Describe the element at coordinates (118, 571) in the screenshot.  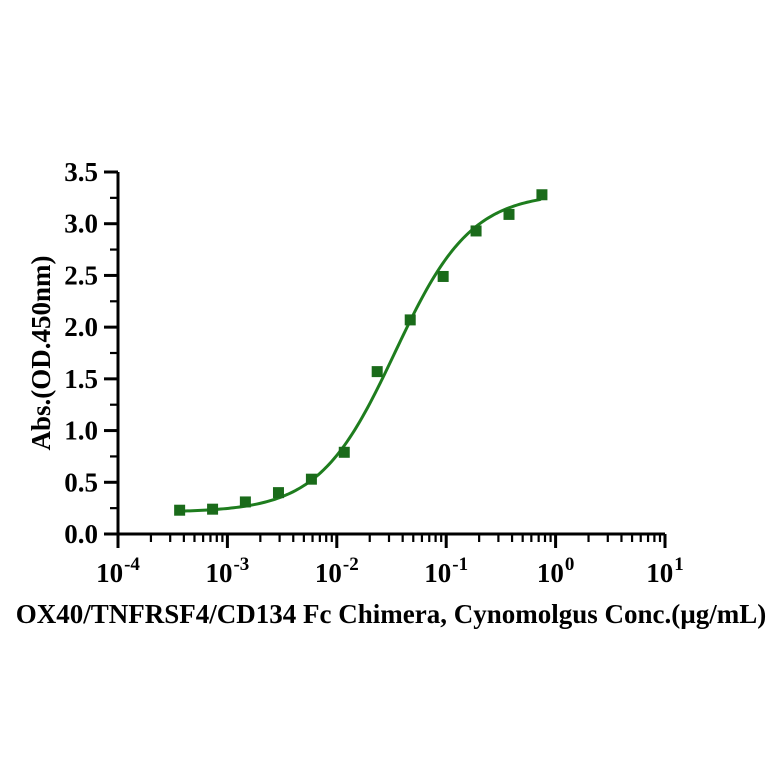
I see `x-tick-label: 10⁻⁴` at that location.